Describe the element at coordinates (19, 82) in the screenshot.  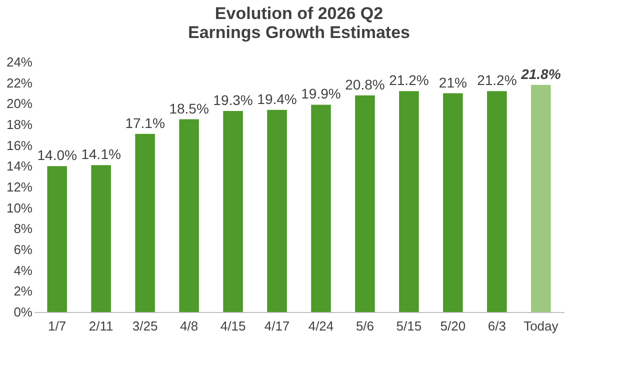
I see `y-tick-label: 22%` at that location.